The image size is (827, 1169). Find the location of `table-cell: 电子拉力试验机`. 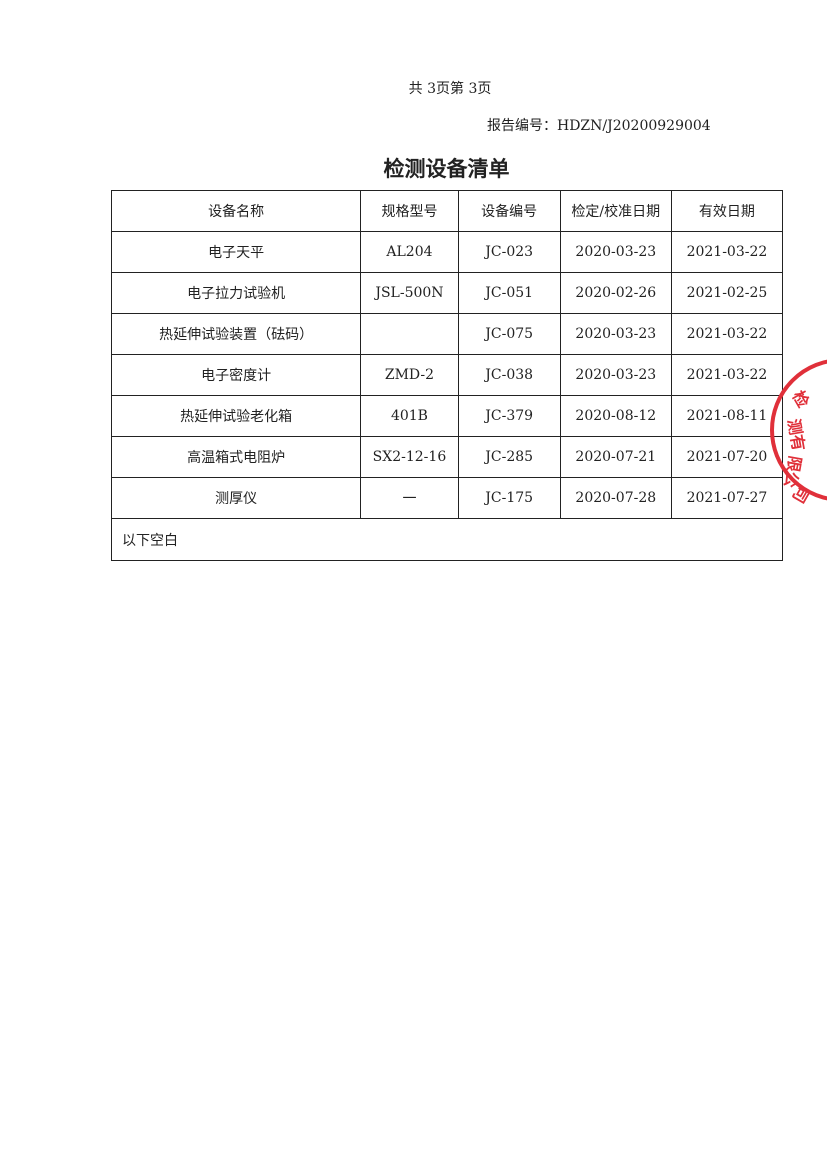

table-cell: 电子拉力试验机 is located at coordinates (236, 293).